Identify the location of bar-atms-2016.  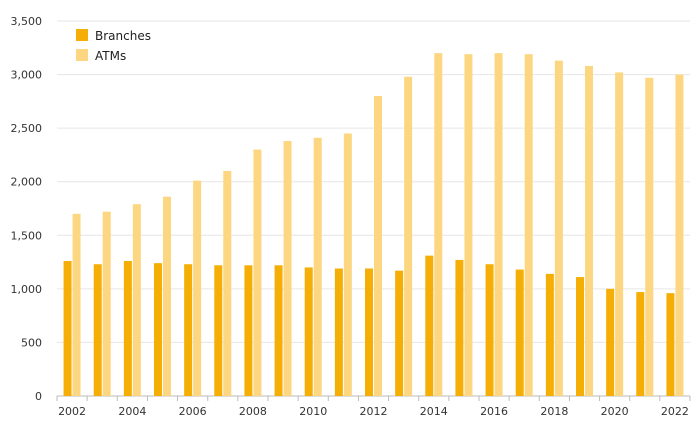
(498, 225).